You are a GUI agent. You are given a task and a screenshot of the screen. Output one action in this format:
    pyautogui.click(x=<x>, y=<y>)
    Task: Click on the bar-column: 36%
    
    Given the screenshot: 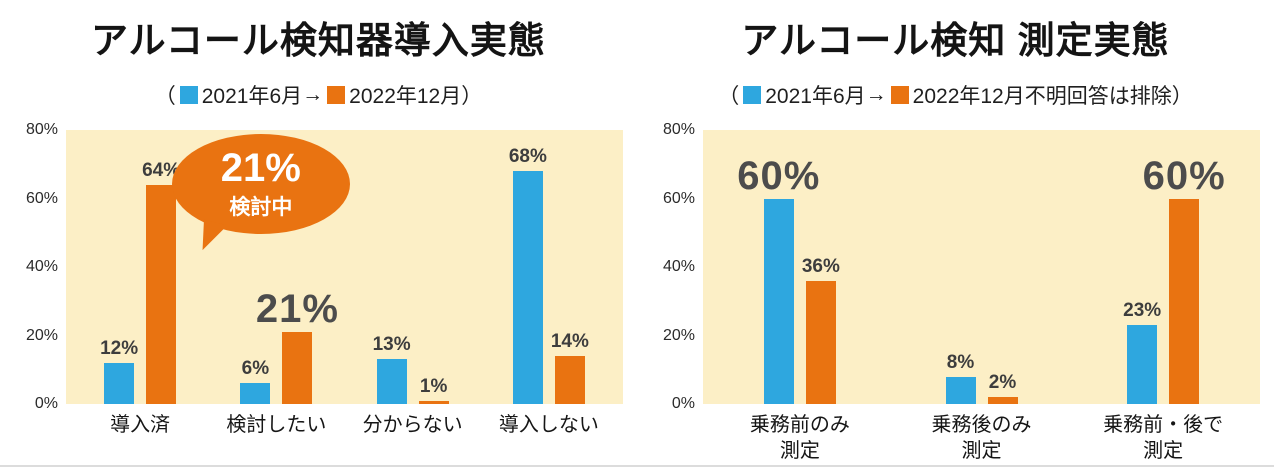 What is the action you would take?
    pyautogui.click(x=821, y=267)
    